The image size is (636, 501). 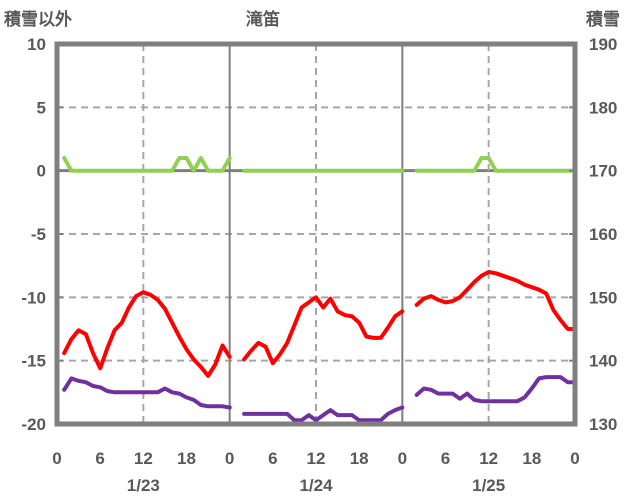 I want to click on right-axis-tick-label: 180, so click(x=603, y=107).